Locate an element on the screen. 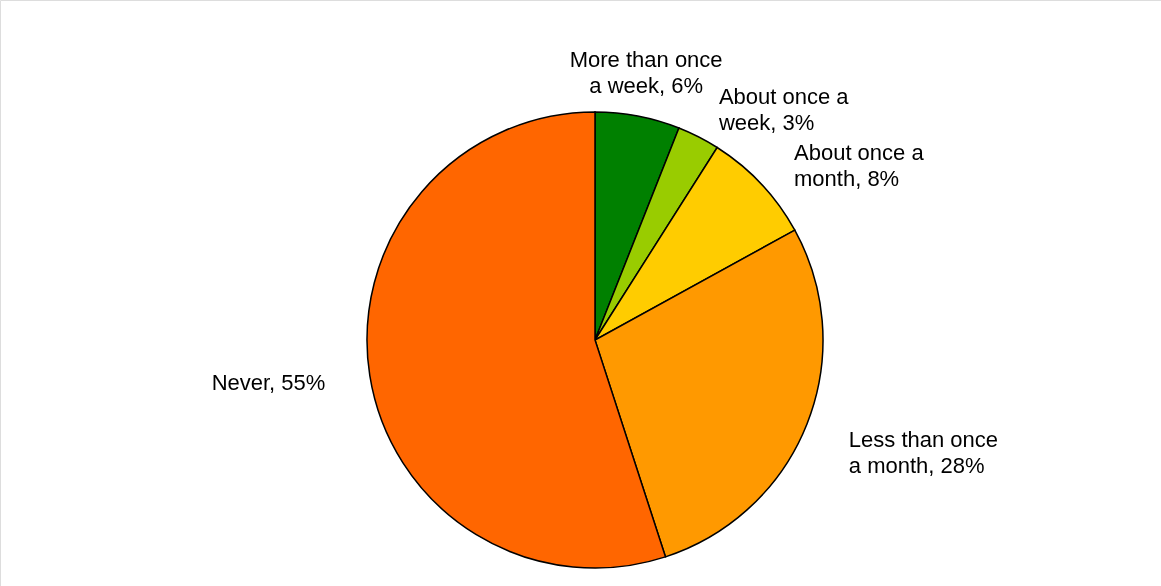 This screenshot has width=1161, height=586. slice-label: Never, 55% is located at coordinates (268, 382).